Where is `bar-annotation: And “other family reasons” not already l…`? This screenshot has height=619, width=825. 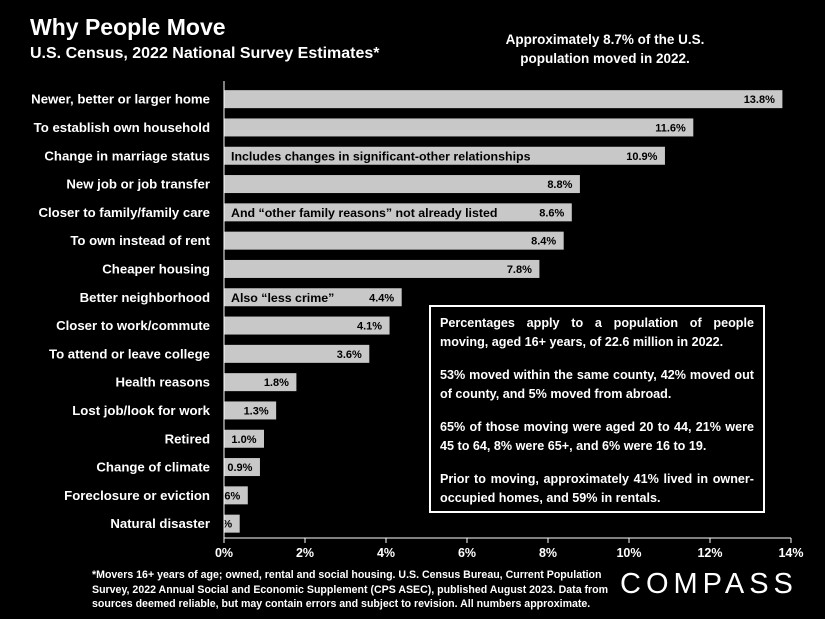
bar-annotation: And “other family reasons” not already l… is located at coordinates (364, 213).